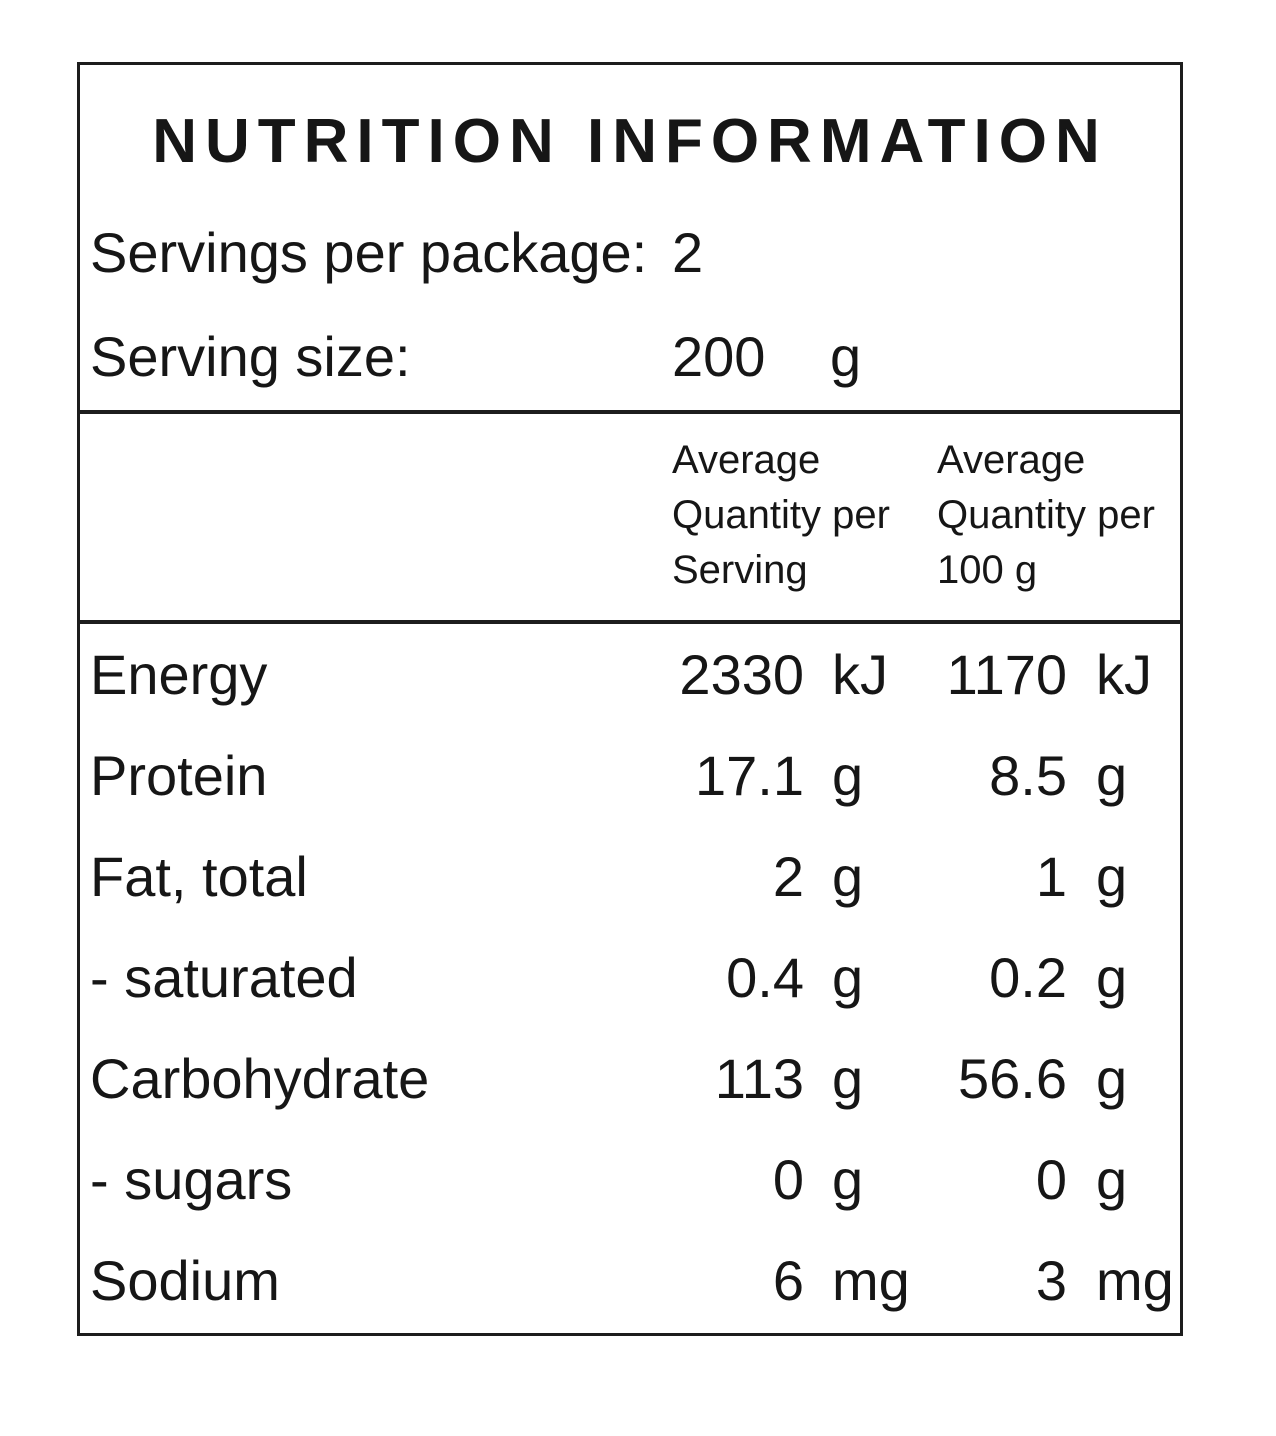  I want to click on per-100g-value: 8.5, so click(1028, 775).